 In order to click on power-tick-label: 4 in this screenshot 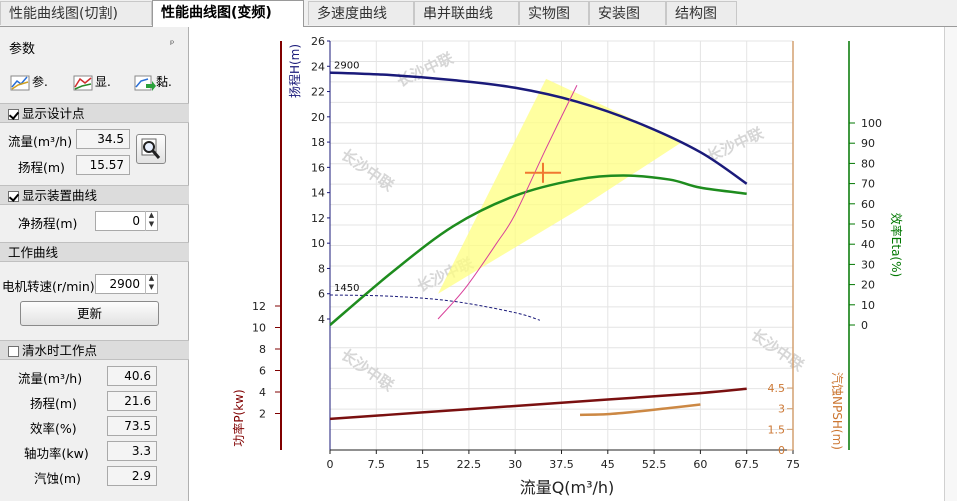, I will do `click(262, 392)`.